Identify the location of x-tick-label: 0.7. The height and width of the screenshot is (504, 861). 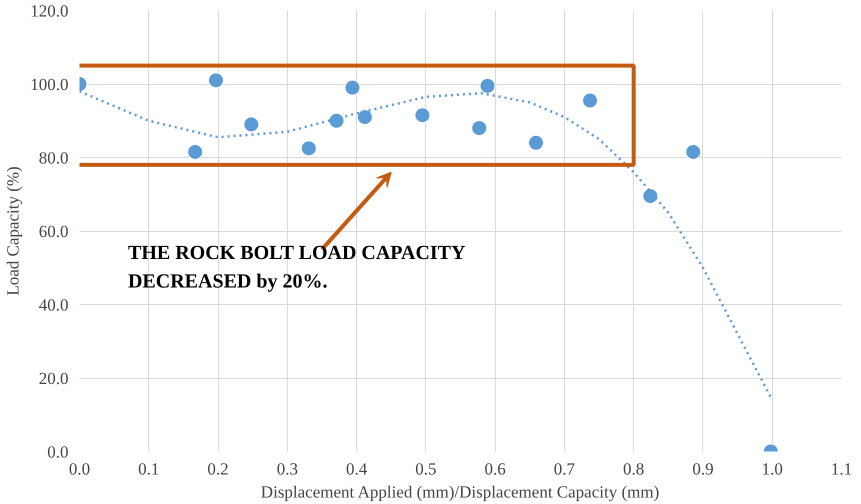
(565, 469).